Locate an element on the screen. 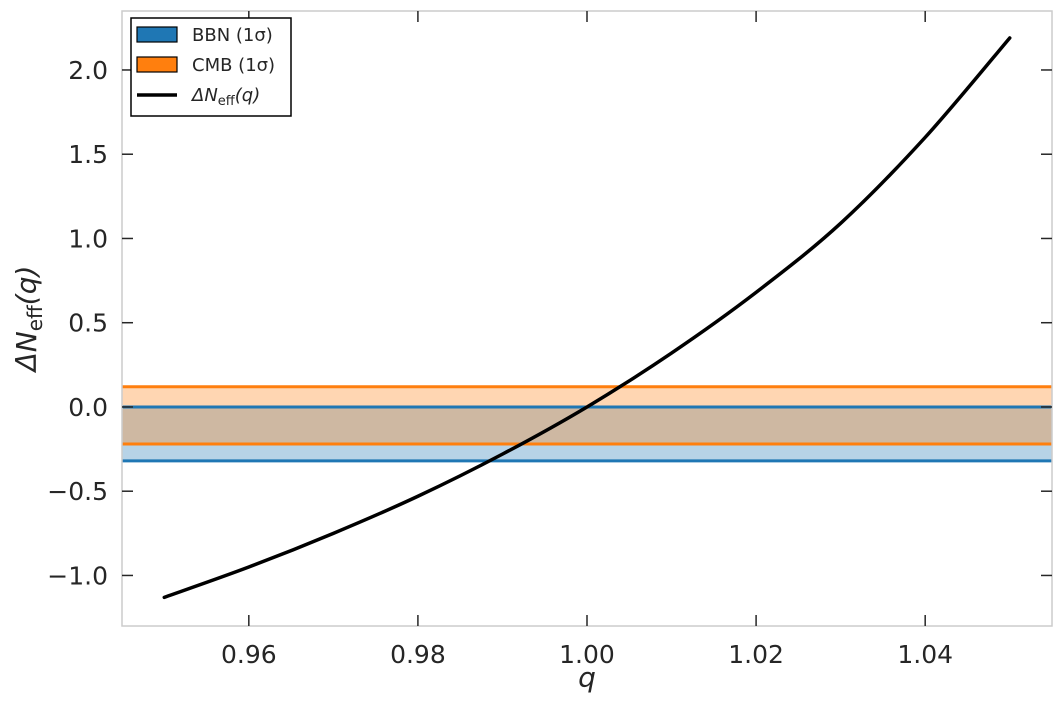  x-tick-label: 1.00 is located at coordinates (587, 654).